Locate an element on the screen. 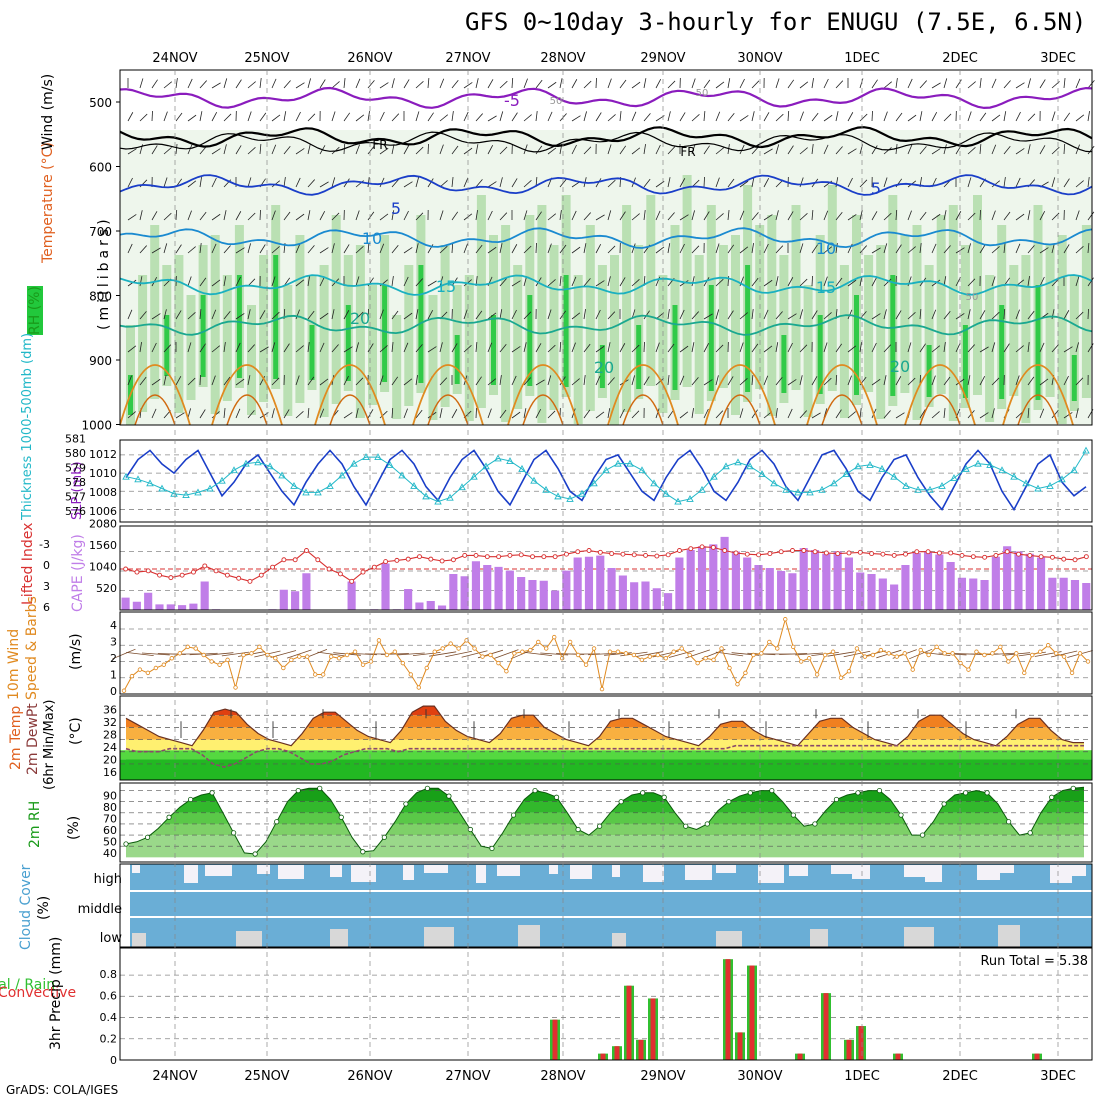  thickness-tick-label: 578 is located at coordinates (75, 482).